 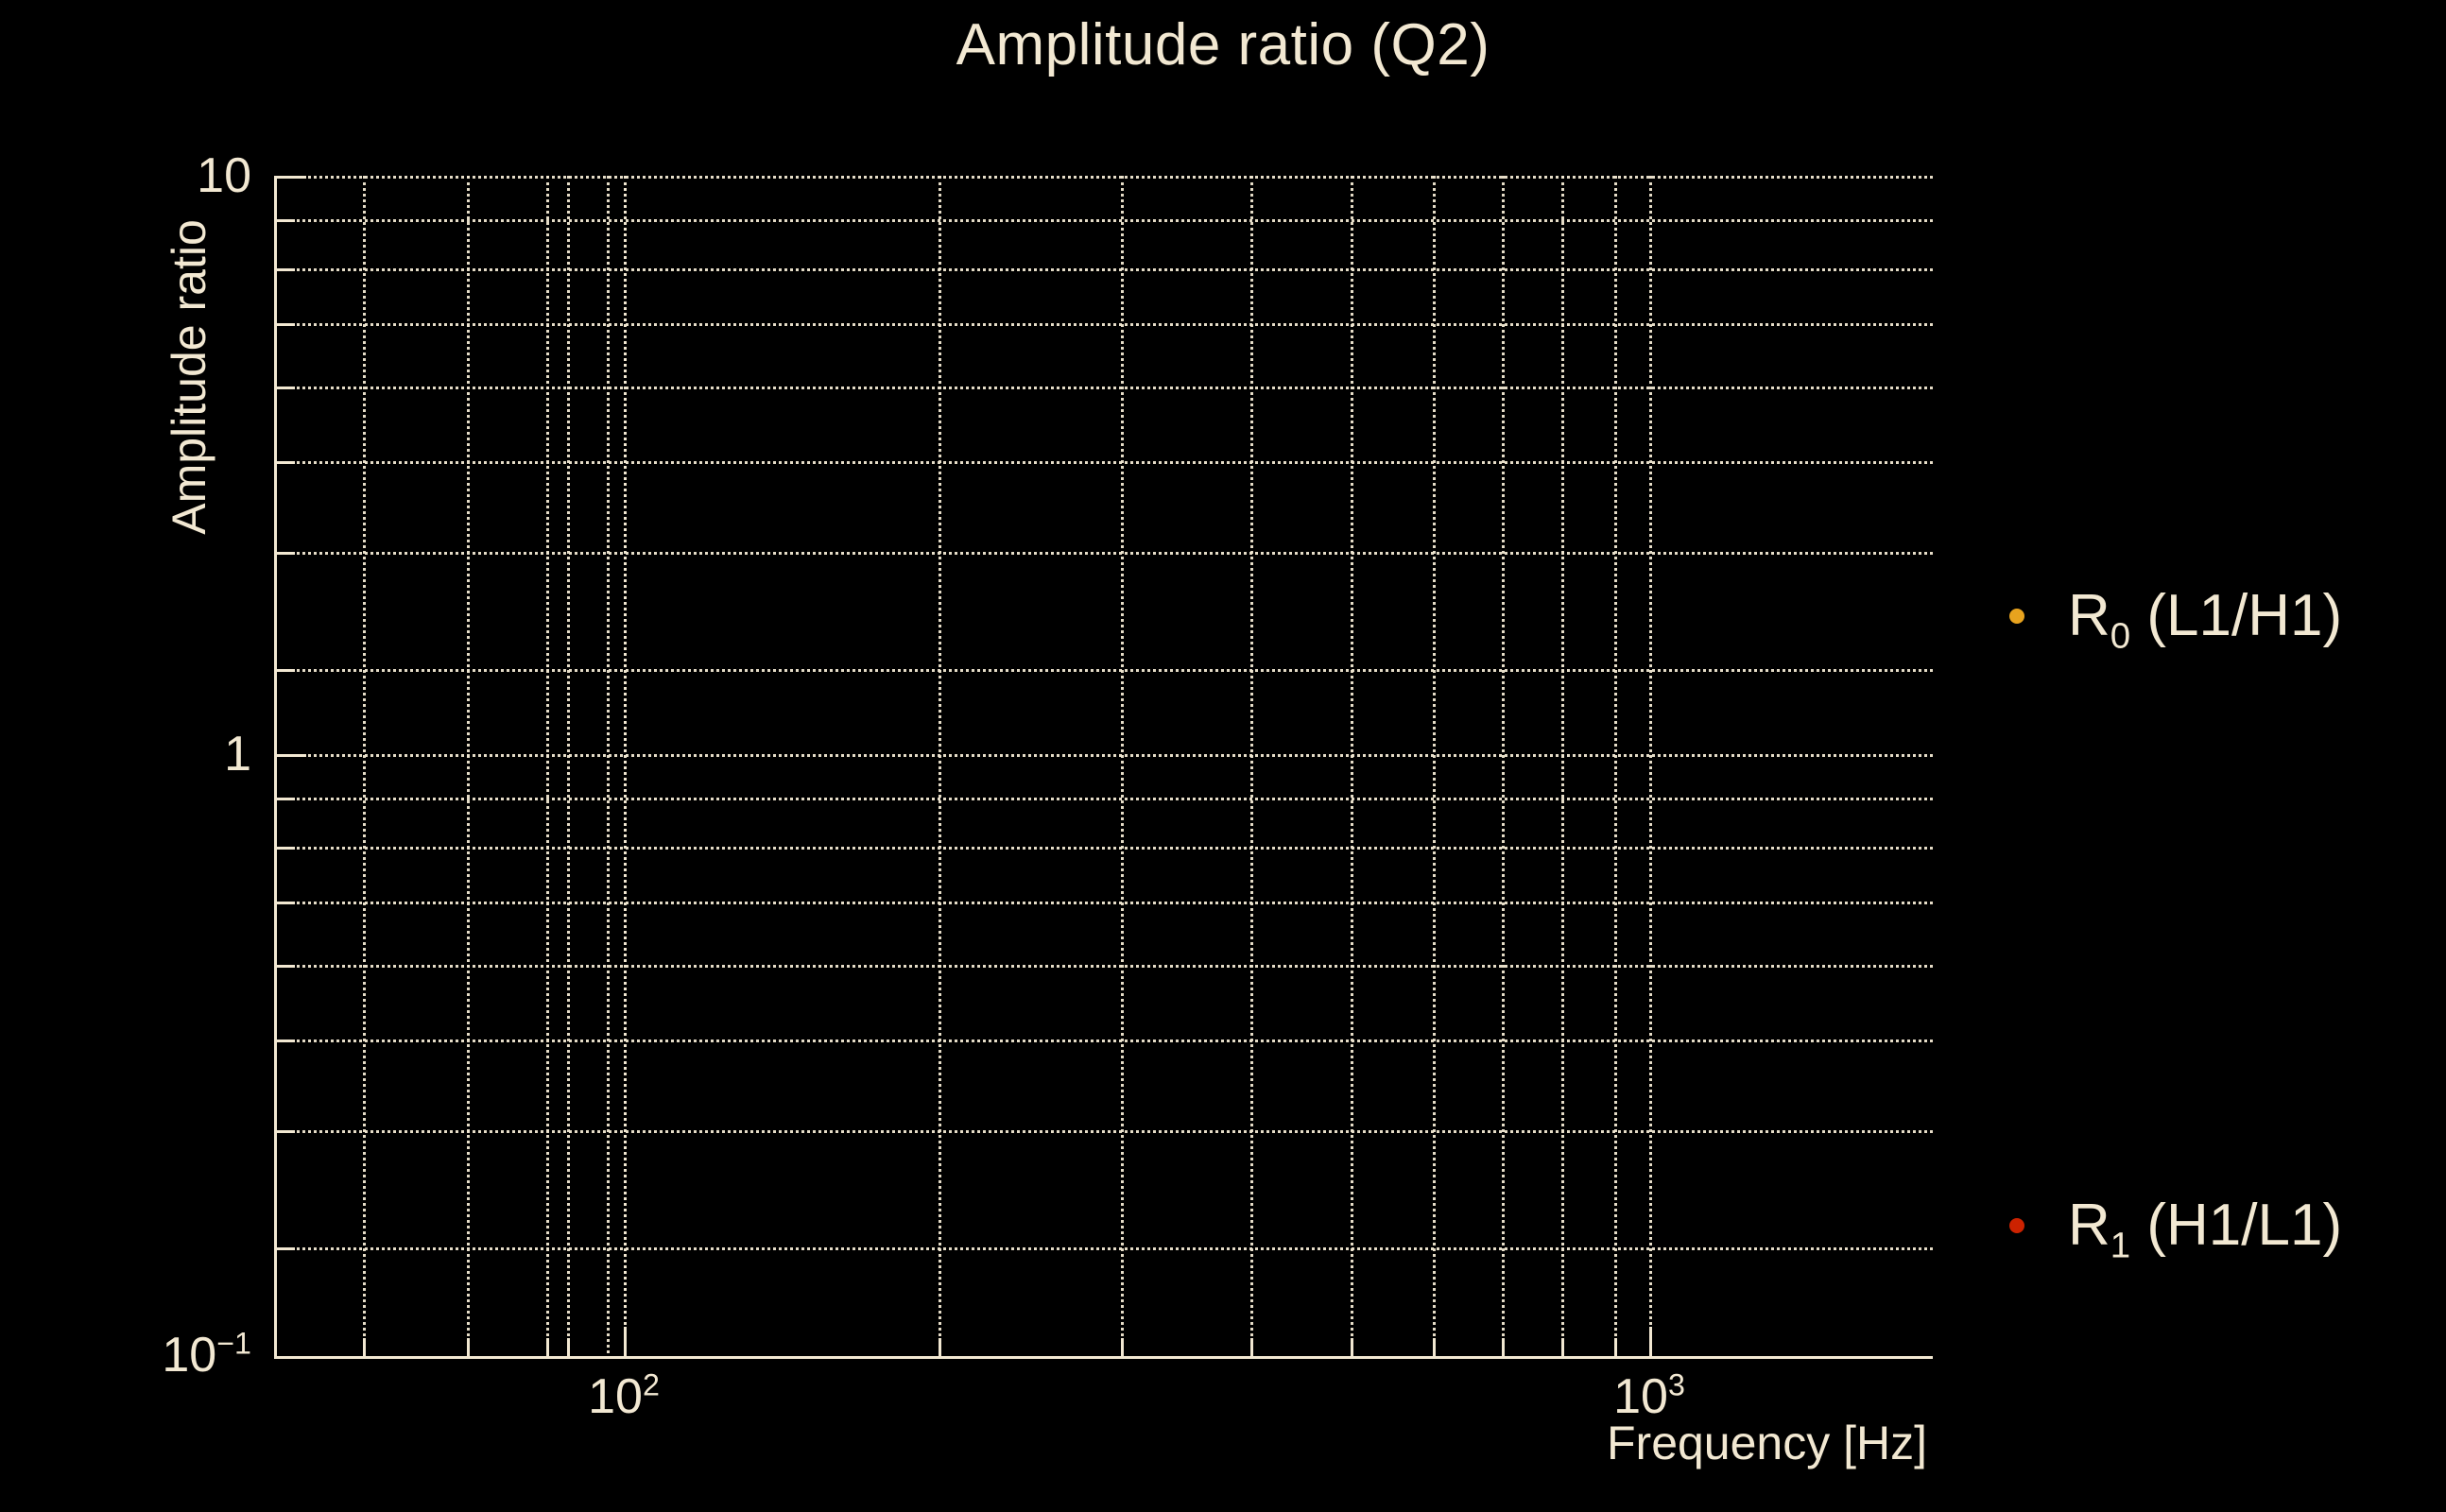 I want to click on legend-label-sub: 1, so click(x=2120, y=1245).